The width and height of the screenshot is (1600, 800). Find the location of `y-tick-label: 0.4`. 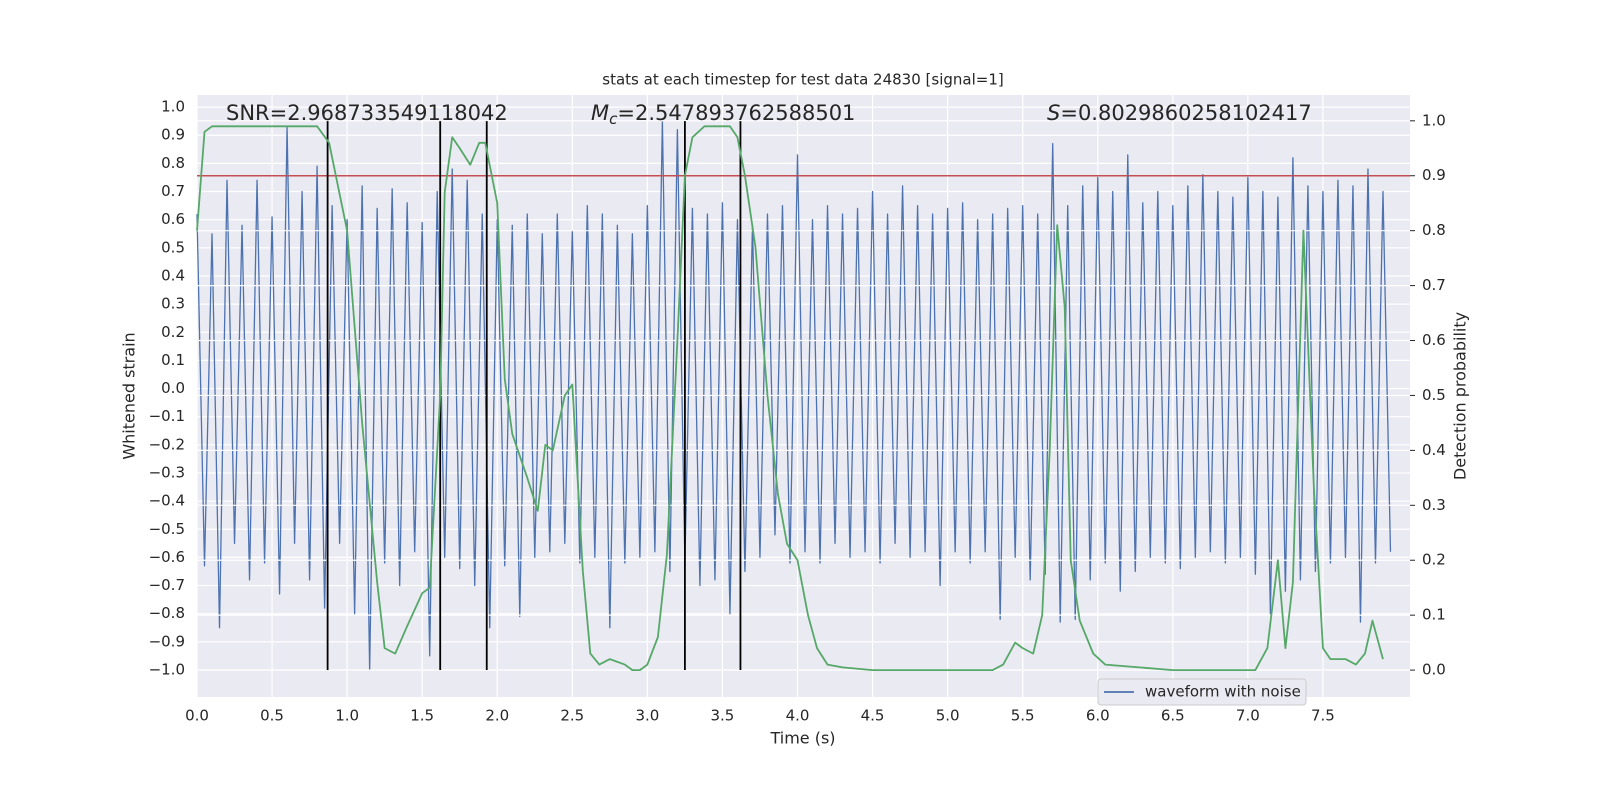

y-tick-label: 0.4 is located at coordinates (173, 275).